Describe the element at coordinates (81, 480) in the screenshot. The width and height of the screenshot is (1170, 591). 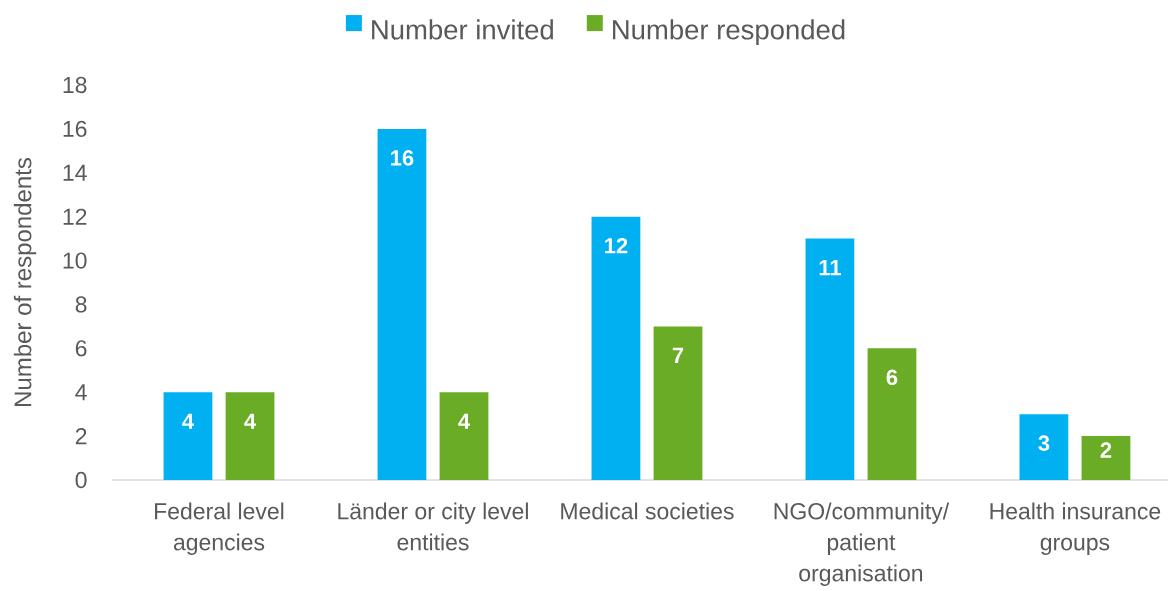
I see `y-tick-label: 0` at that location.